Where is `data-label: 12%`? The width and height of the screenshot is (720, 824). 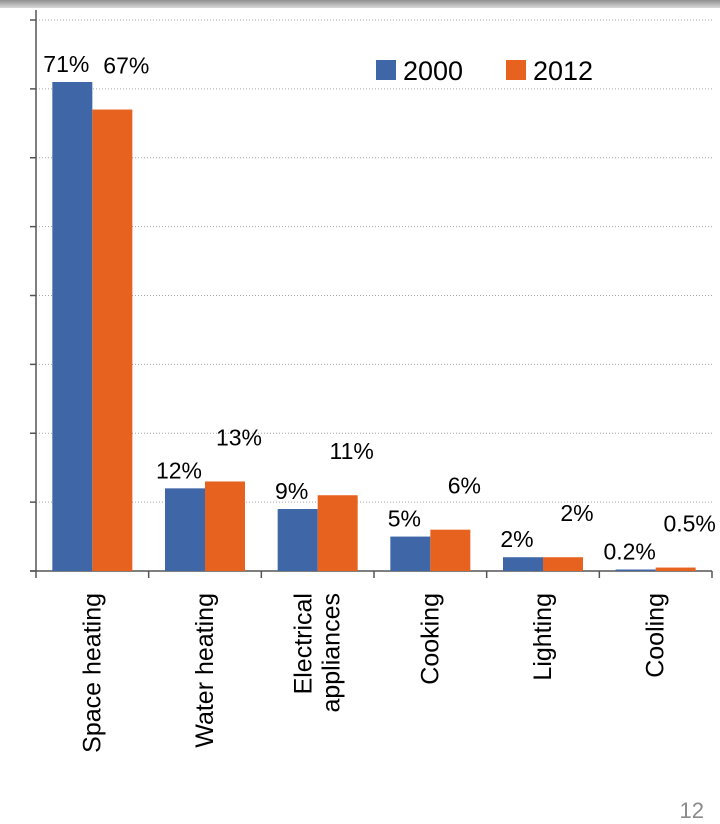
data-label: 12% is located at coordinates (179, 470).